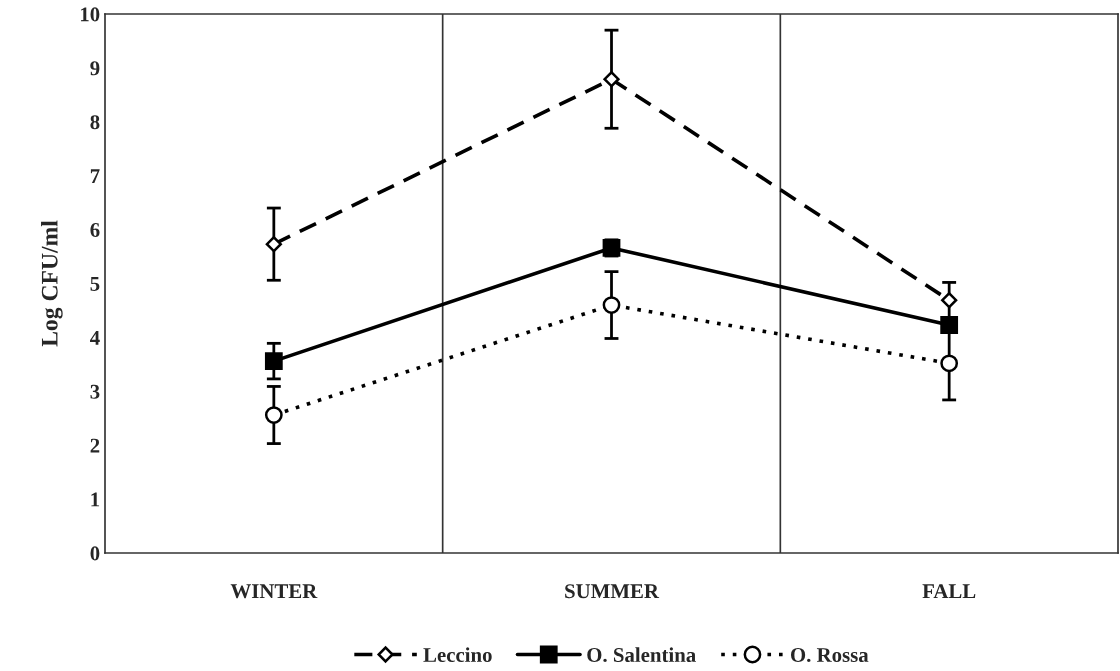  Describe the element at coordinates (95, 553) in the screenshot. I see `y-tick-label: 0` at that location.